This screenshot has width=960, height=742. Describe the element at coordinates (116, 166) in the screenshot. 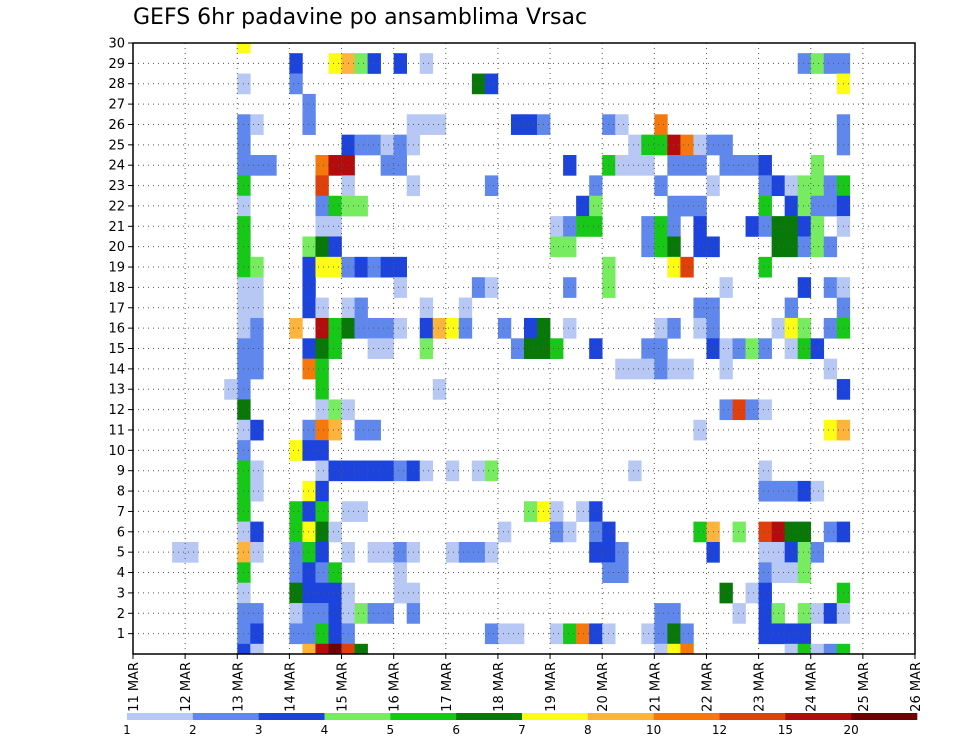

I see `y-tick-label: 24` at that location.